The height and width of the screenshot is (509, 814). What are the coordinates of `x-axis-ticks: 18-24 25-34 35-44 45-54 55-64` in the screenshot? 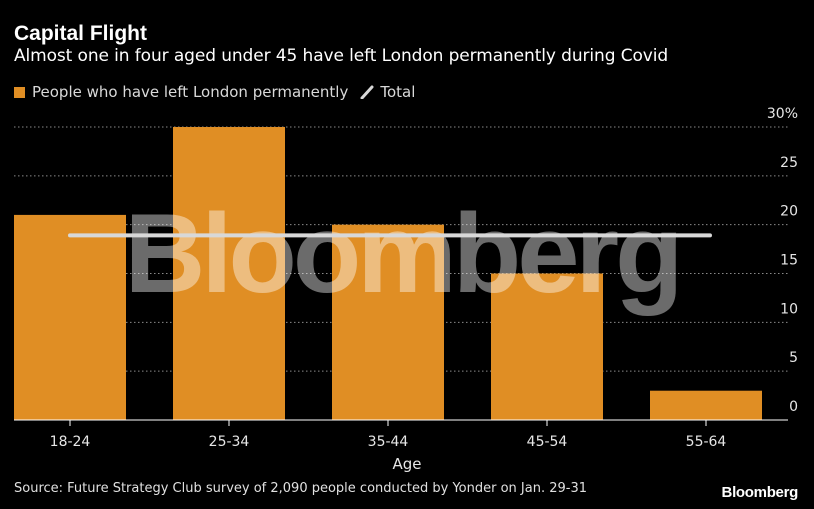 It's located at (388, 435).